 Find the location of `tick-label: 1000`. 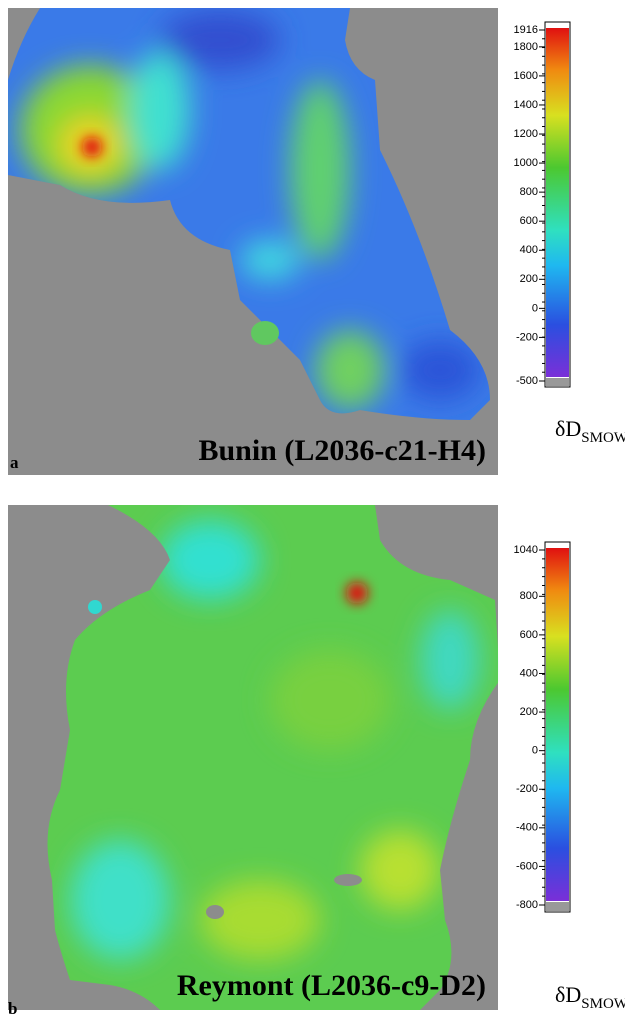

tick-label: 1000 is located at coordinates (526, 163).